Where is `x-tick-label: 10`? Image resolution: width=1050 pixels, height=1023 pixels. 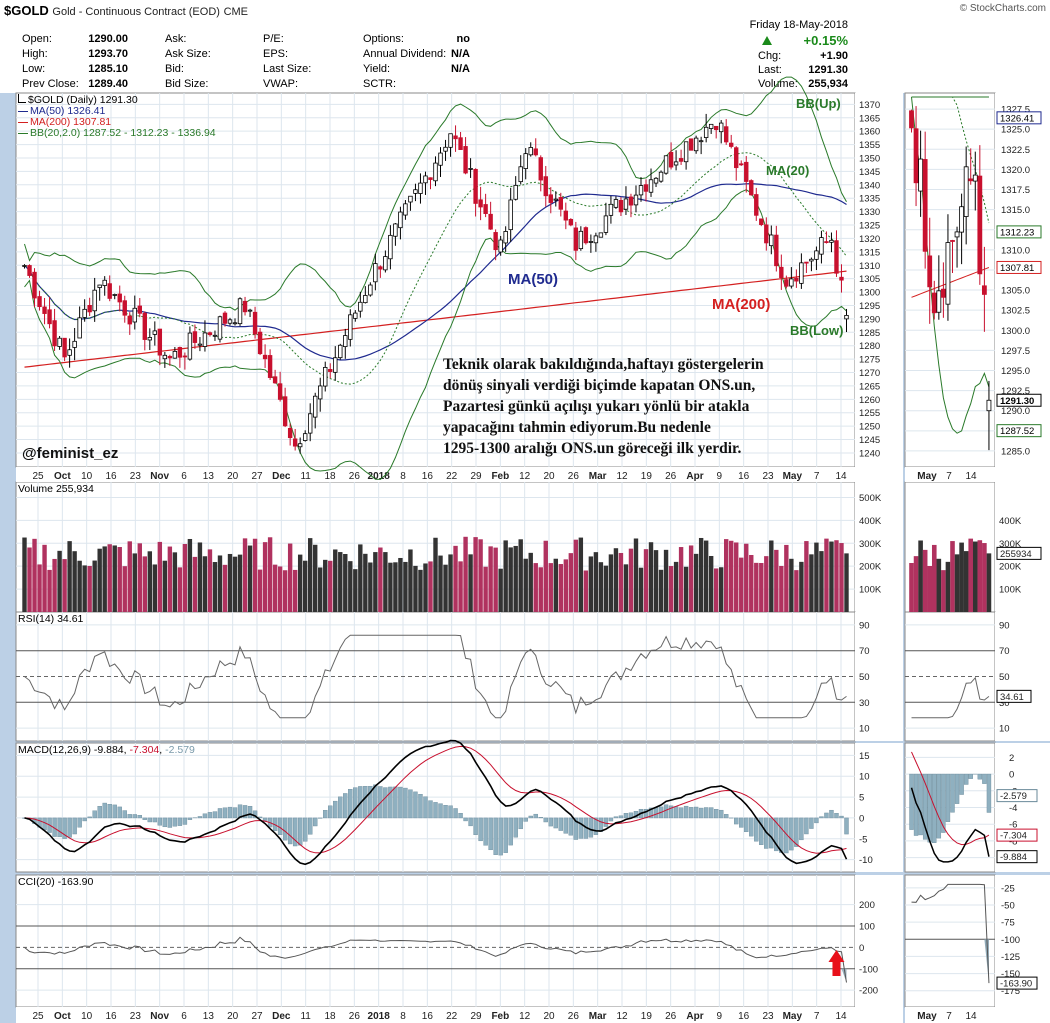 x-tick-label: 10 is located at coordinates (87, 1016).